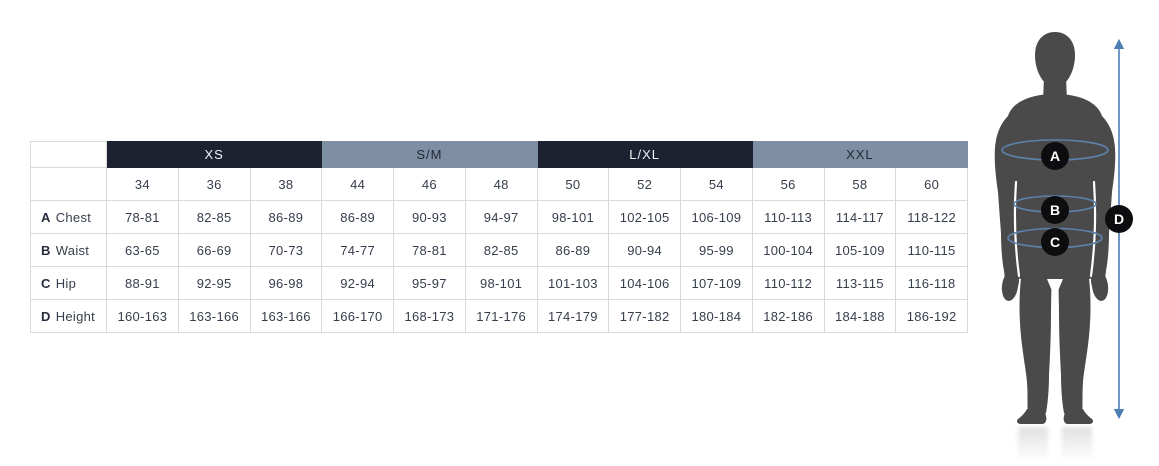  Describe the element at coordinates (644, 217) in the screenshot. I see `measurement-cell: 102-105` at that location.